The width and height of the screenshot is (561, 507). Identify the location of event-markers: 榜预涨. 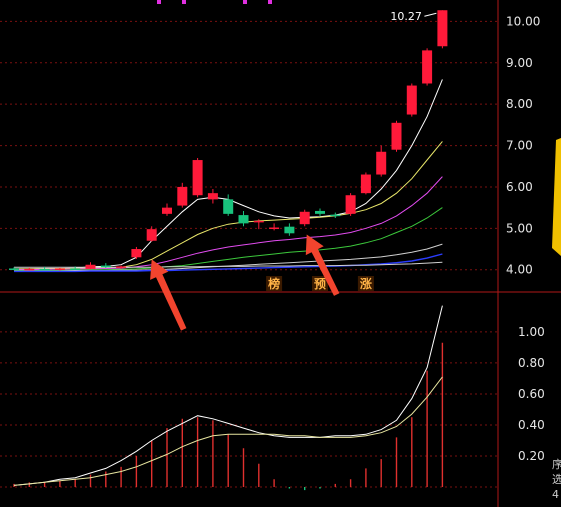
(320, 283).